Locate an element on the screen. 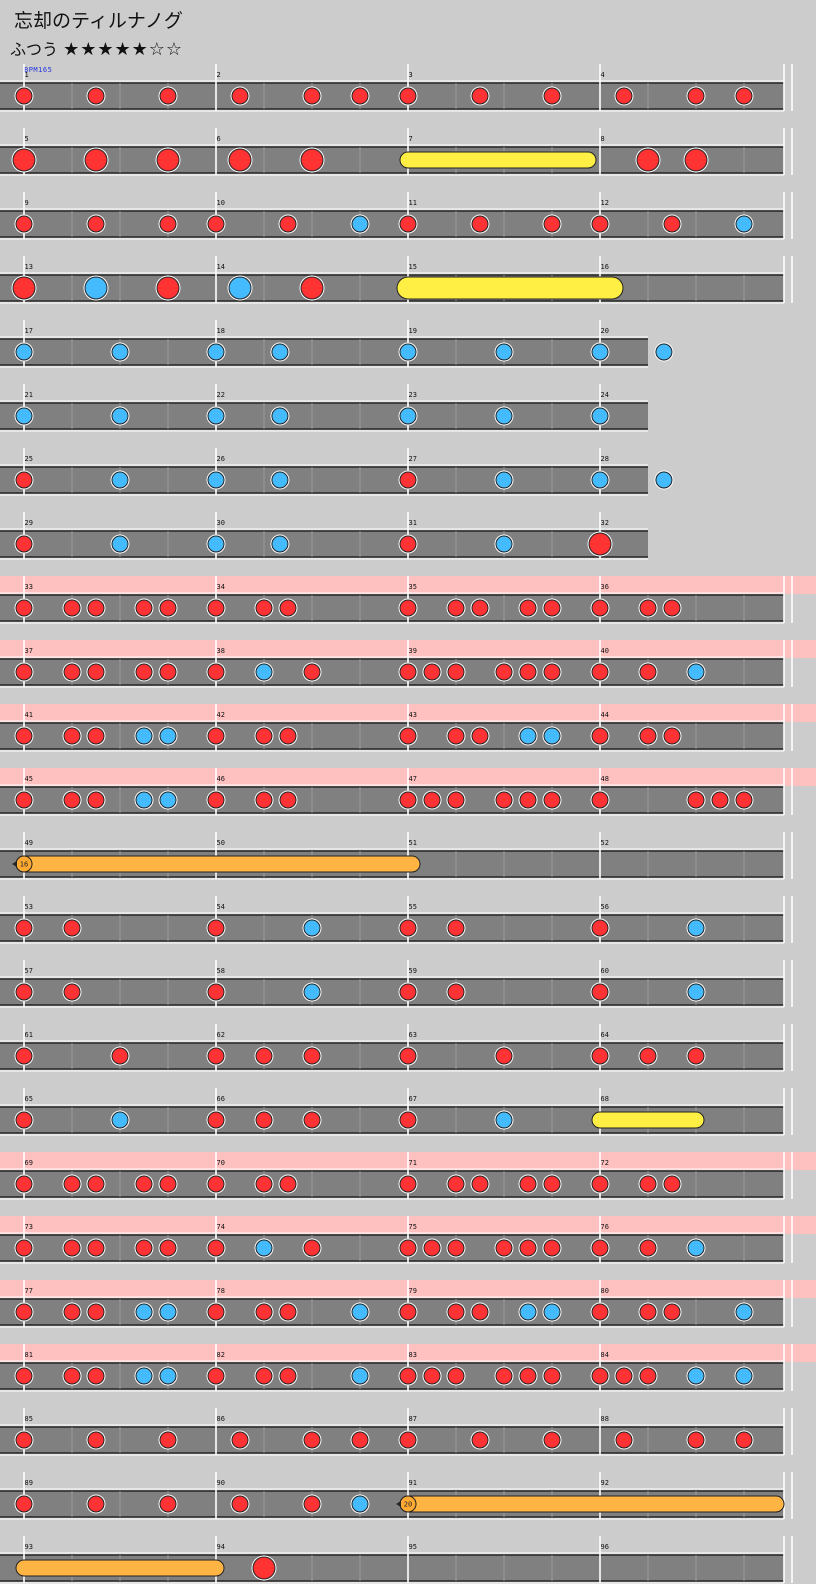 Image resolution: width=816 pixels, height=1584 pixels. measure-number: 30 is located at coordinates (221, 523).